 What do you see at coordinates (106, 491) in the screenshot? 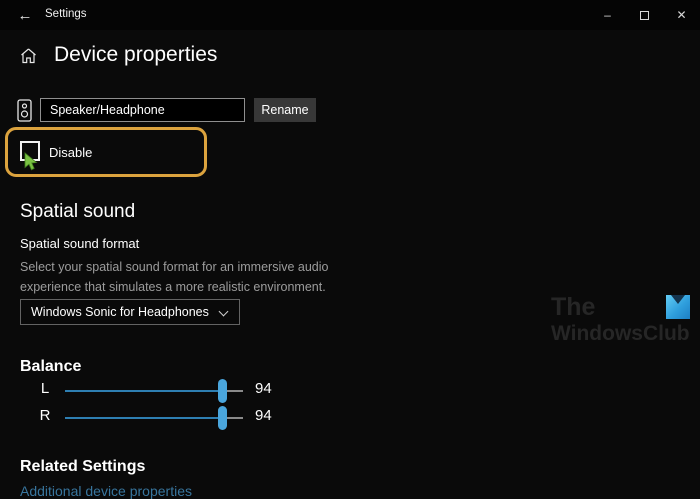
I see `additional-device-properties-link: Additional device properties` at bounding box center [106, 491].